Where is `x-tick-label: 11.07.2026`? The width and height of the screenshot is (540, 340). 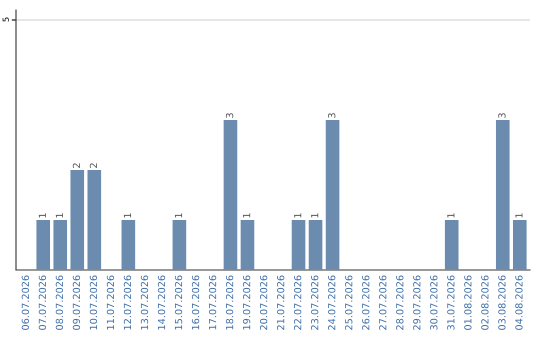 x-tick-label: 11.07.2026 is located at coordinates (110, 302).